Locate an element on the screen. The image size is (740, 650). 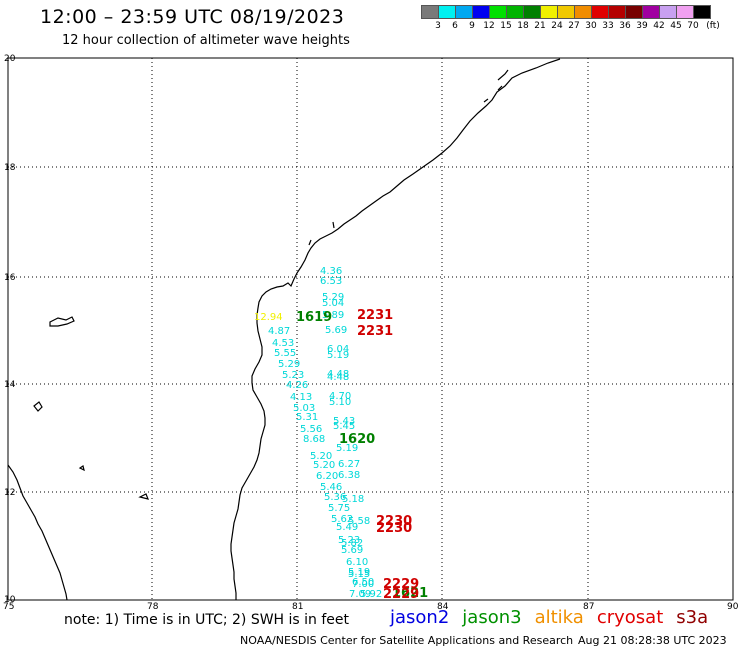
pass-time-label: 1620 is located at coordinates (357, 439).